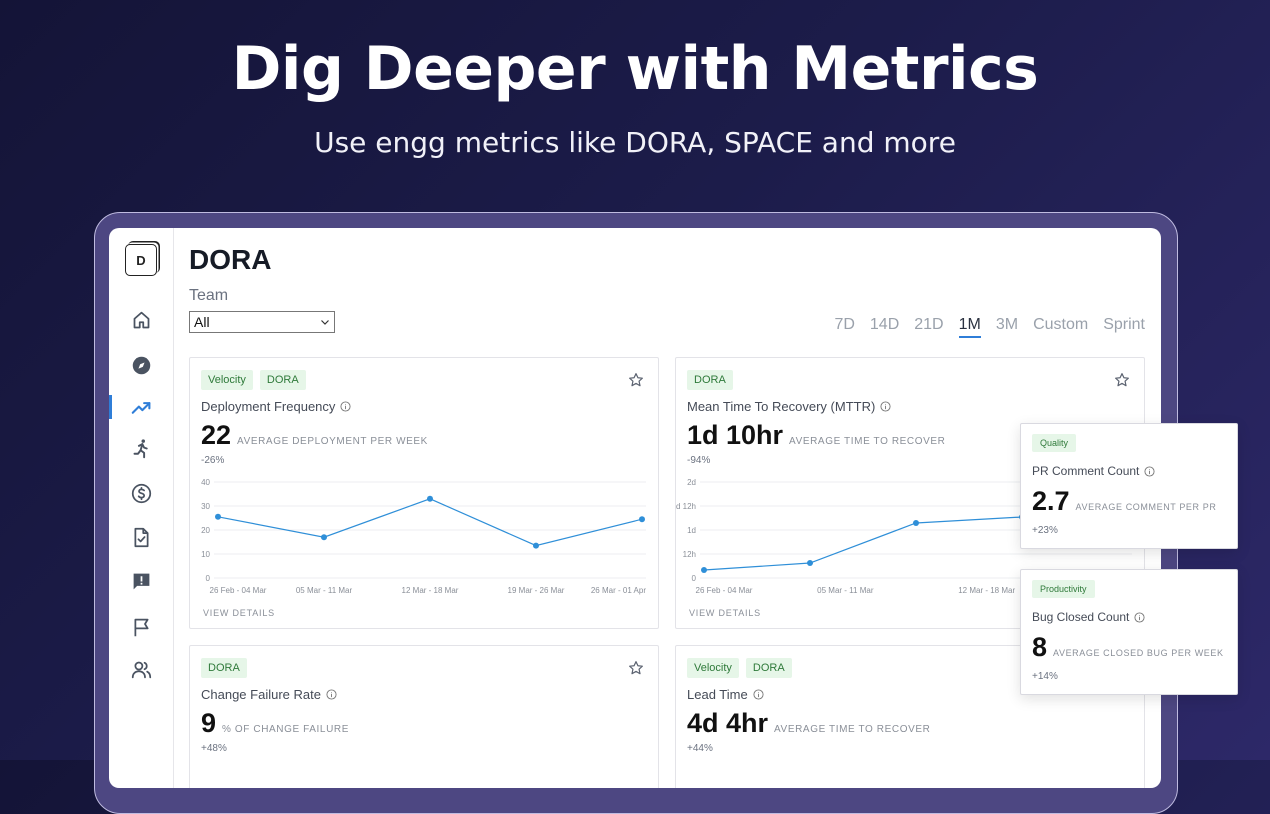 The height and width of the screenshot is (814, 1270). I want to click on card-title-text: Deployment Frequency, so click(268, 406).